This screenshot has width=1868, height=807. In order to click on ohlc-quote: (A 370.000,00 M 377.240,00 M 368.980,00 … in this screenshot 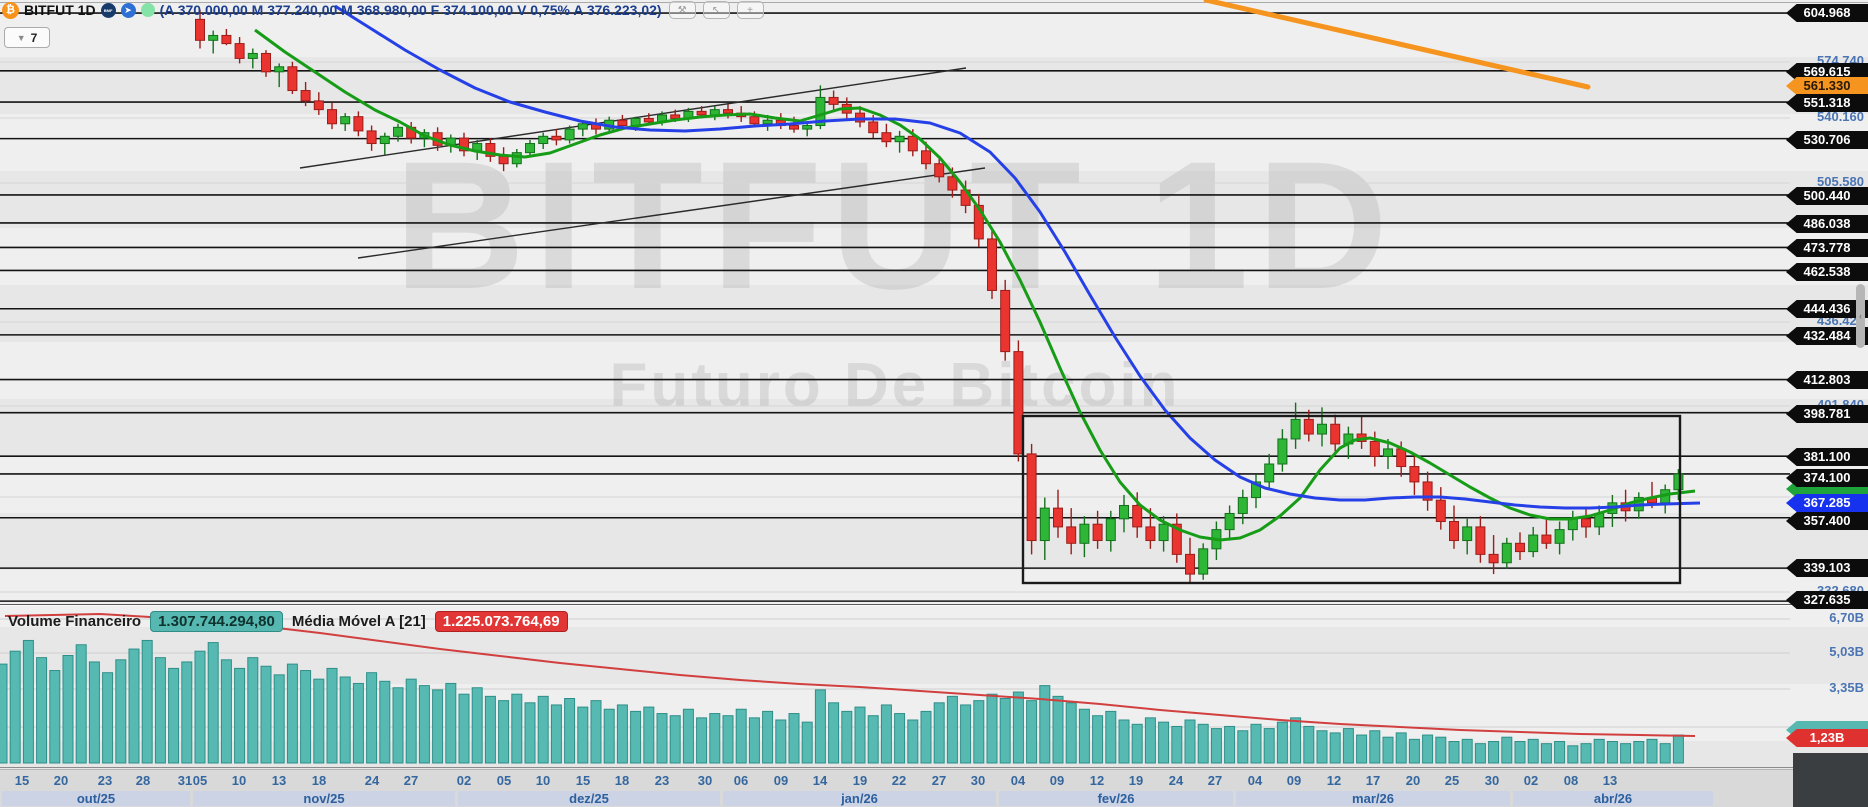, I will do `click(410, 10)`.